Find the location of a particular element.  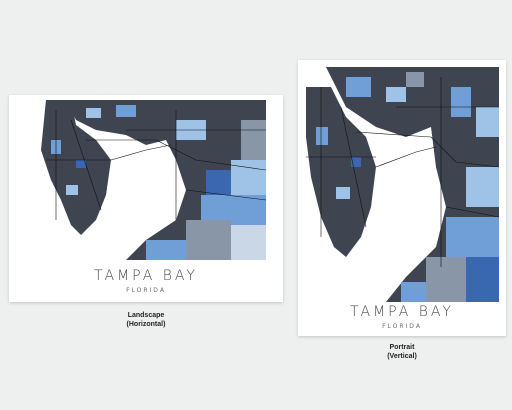

landscape-city-title: TAMPA BAY is located at coordinates (146, 276).